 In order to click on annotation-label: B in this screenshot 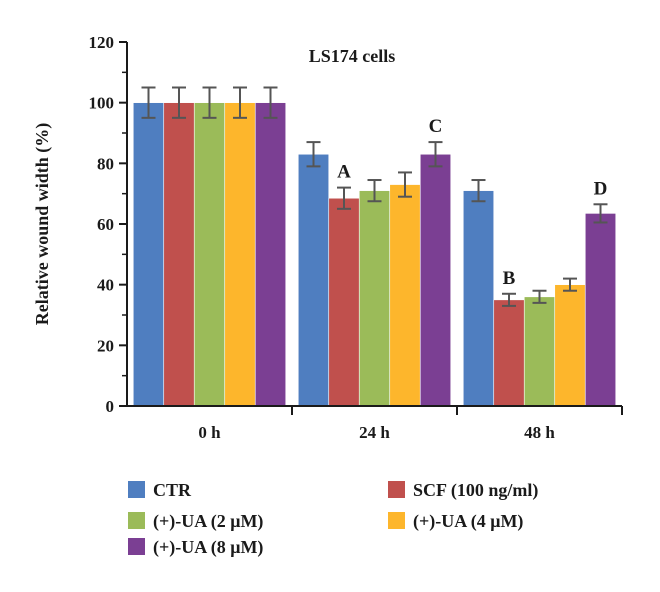, I will do `click(509, 278)`.